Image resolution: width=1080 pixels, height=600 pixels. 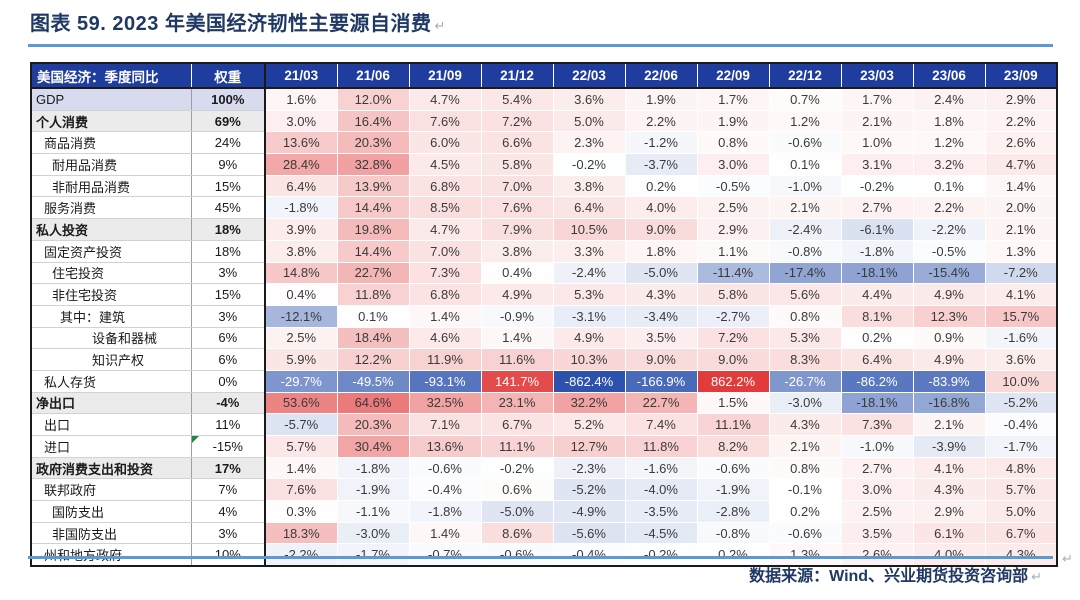 What do you see at coordinates (517, 359) in the screenshot?
I see `value-cell: 11.6%` at bounding box center [517, 359].